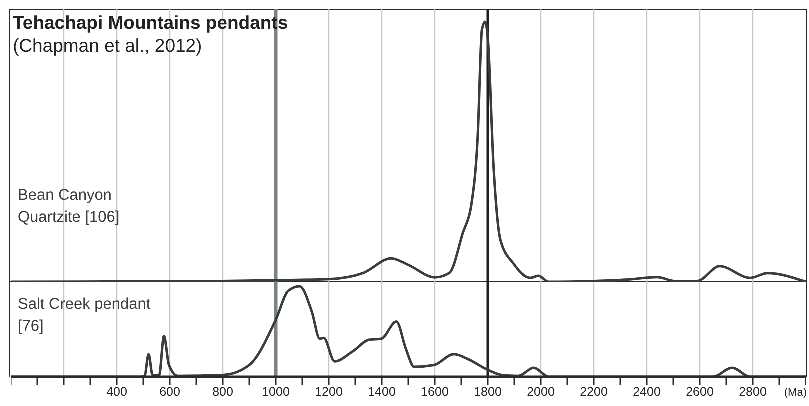 Image resolution: width=809 pixels, height=406 pixels. Describe the element at coordinates (107, 46) in the screenshot. I see `text: (Chapman et al., 2012)` at that location.